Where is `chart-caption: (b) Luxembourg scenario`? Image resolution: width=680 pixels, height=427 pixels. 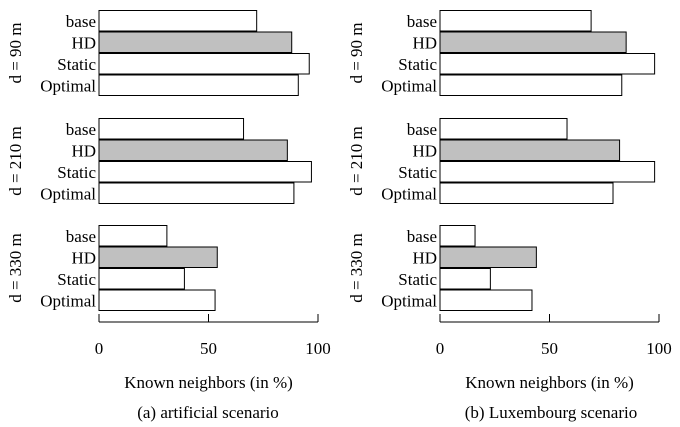 chart-caption: (b) Luxembourg scenario is located at coordinates (551, 412).